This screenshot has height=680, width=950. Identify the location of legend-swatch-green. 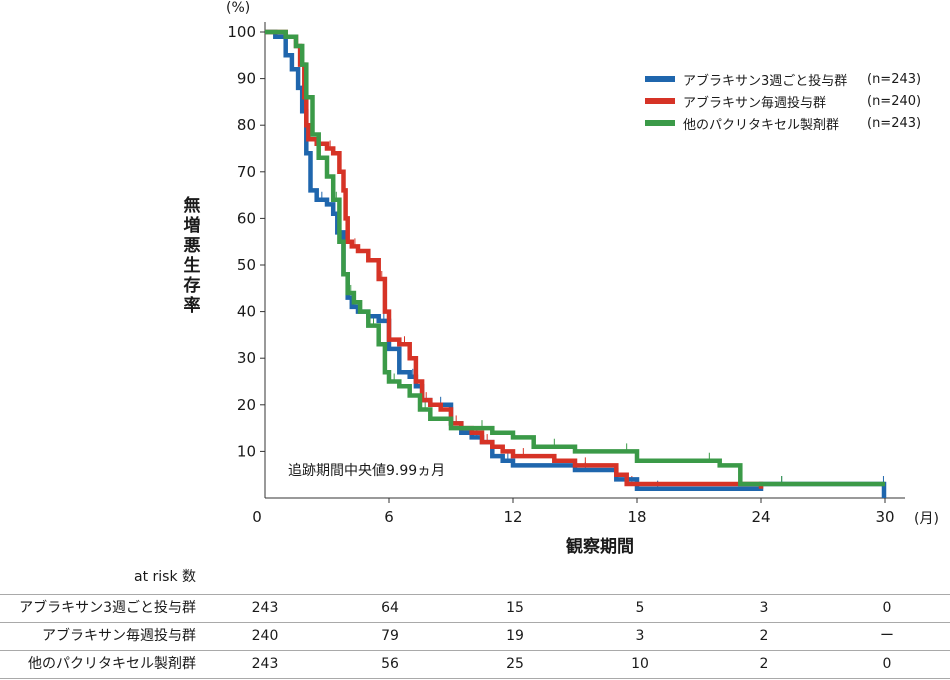
(660, 123).